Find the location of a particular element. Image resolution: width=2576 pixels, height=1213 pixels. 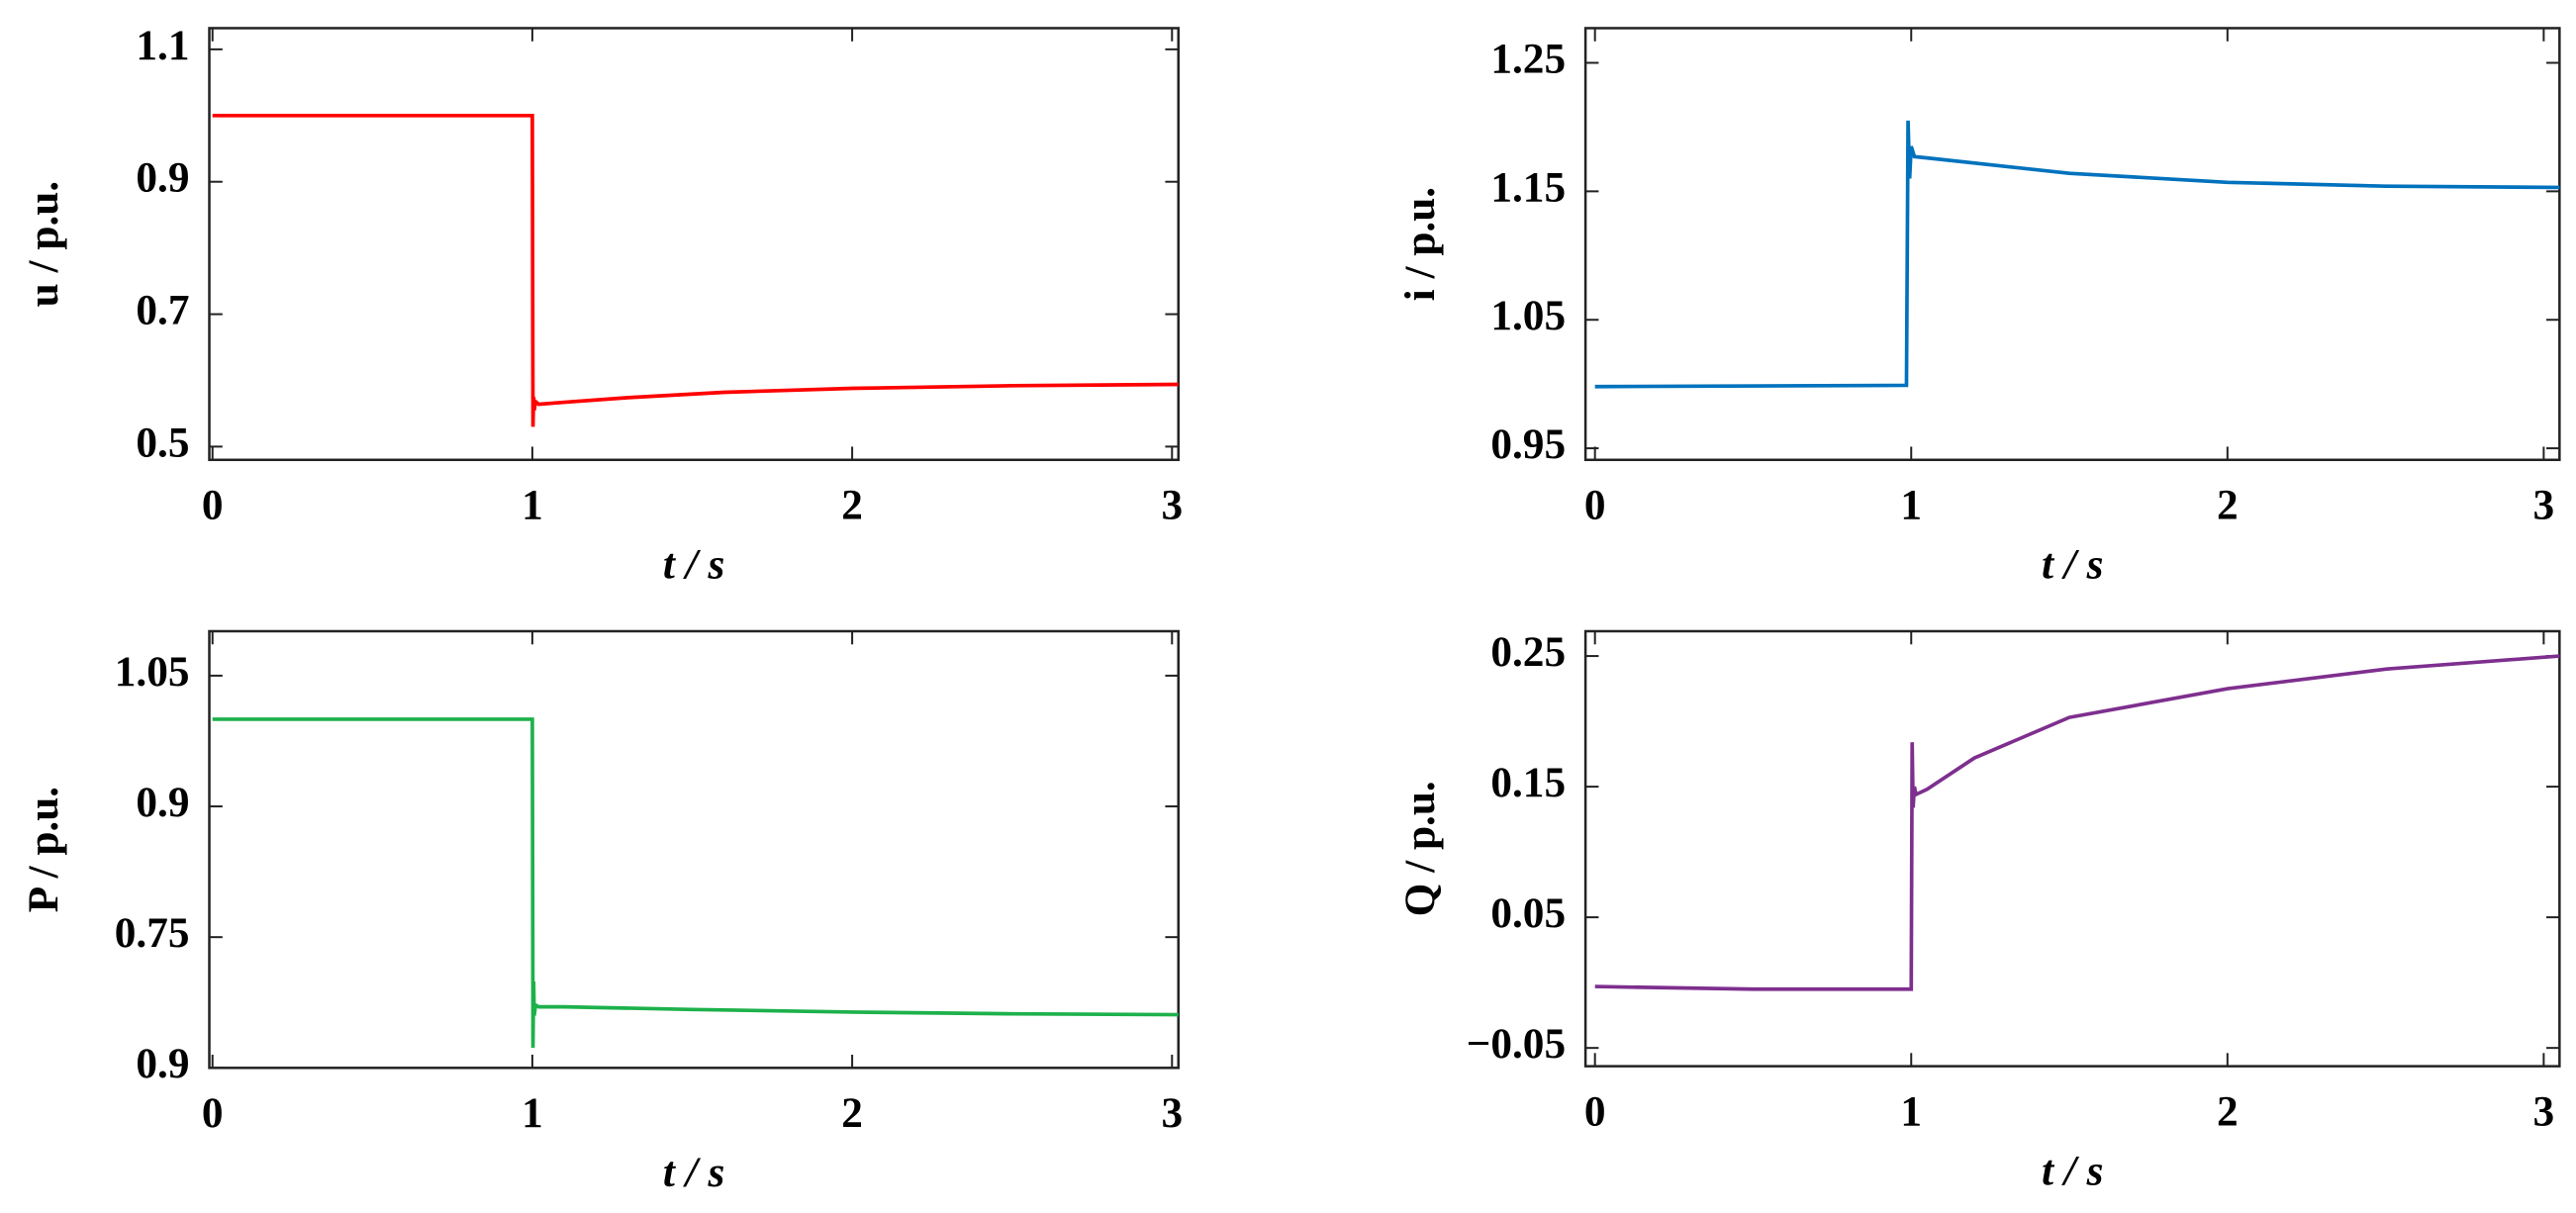

y-tick-label: 0.75 is located at coordinates (152, 933).